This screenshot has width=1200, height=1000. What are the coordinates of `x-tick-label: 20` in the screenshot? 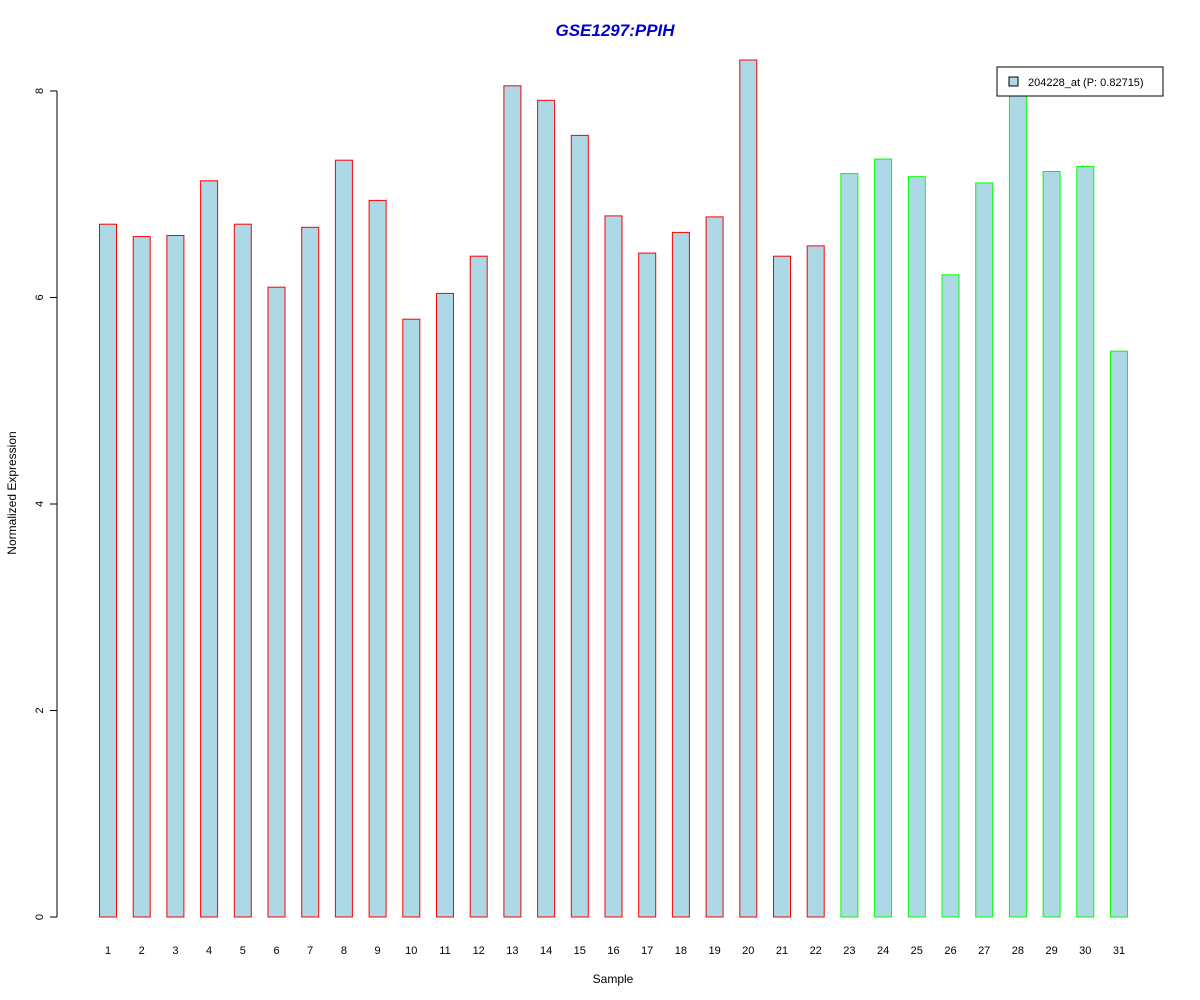 It's located at (748, 951).